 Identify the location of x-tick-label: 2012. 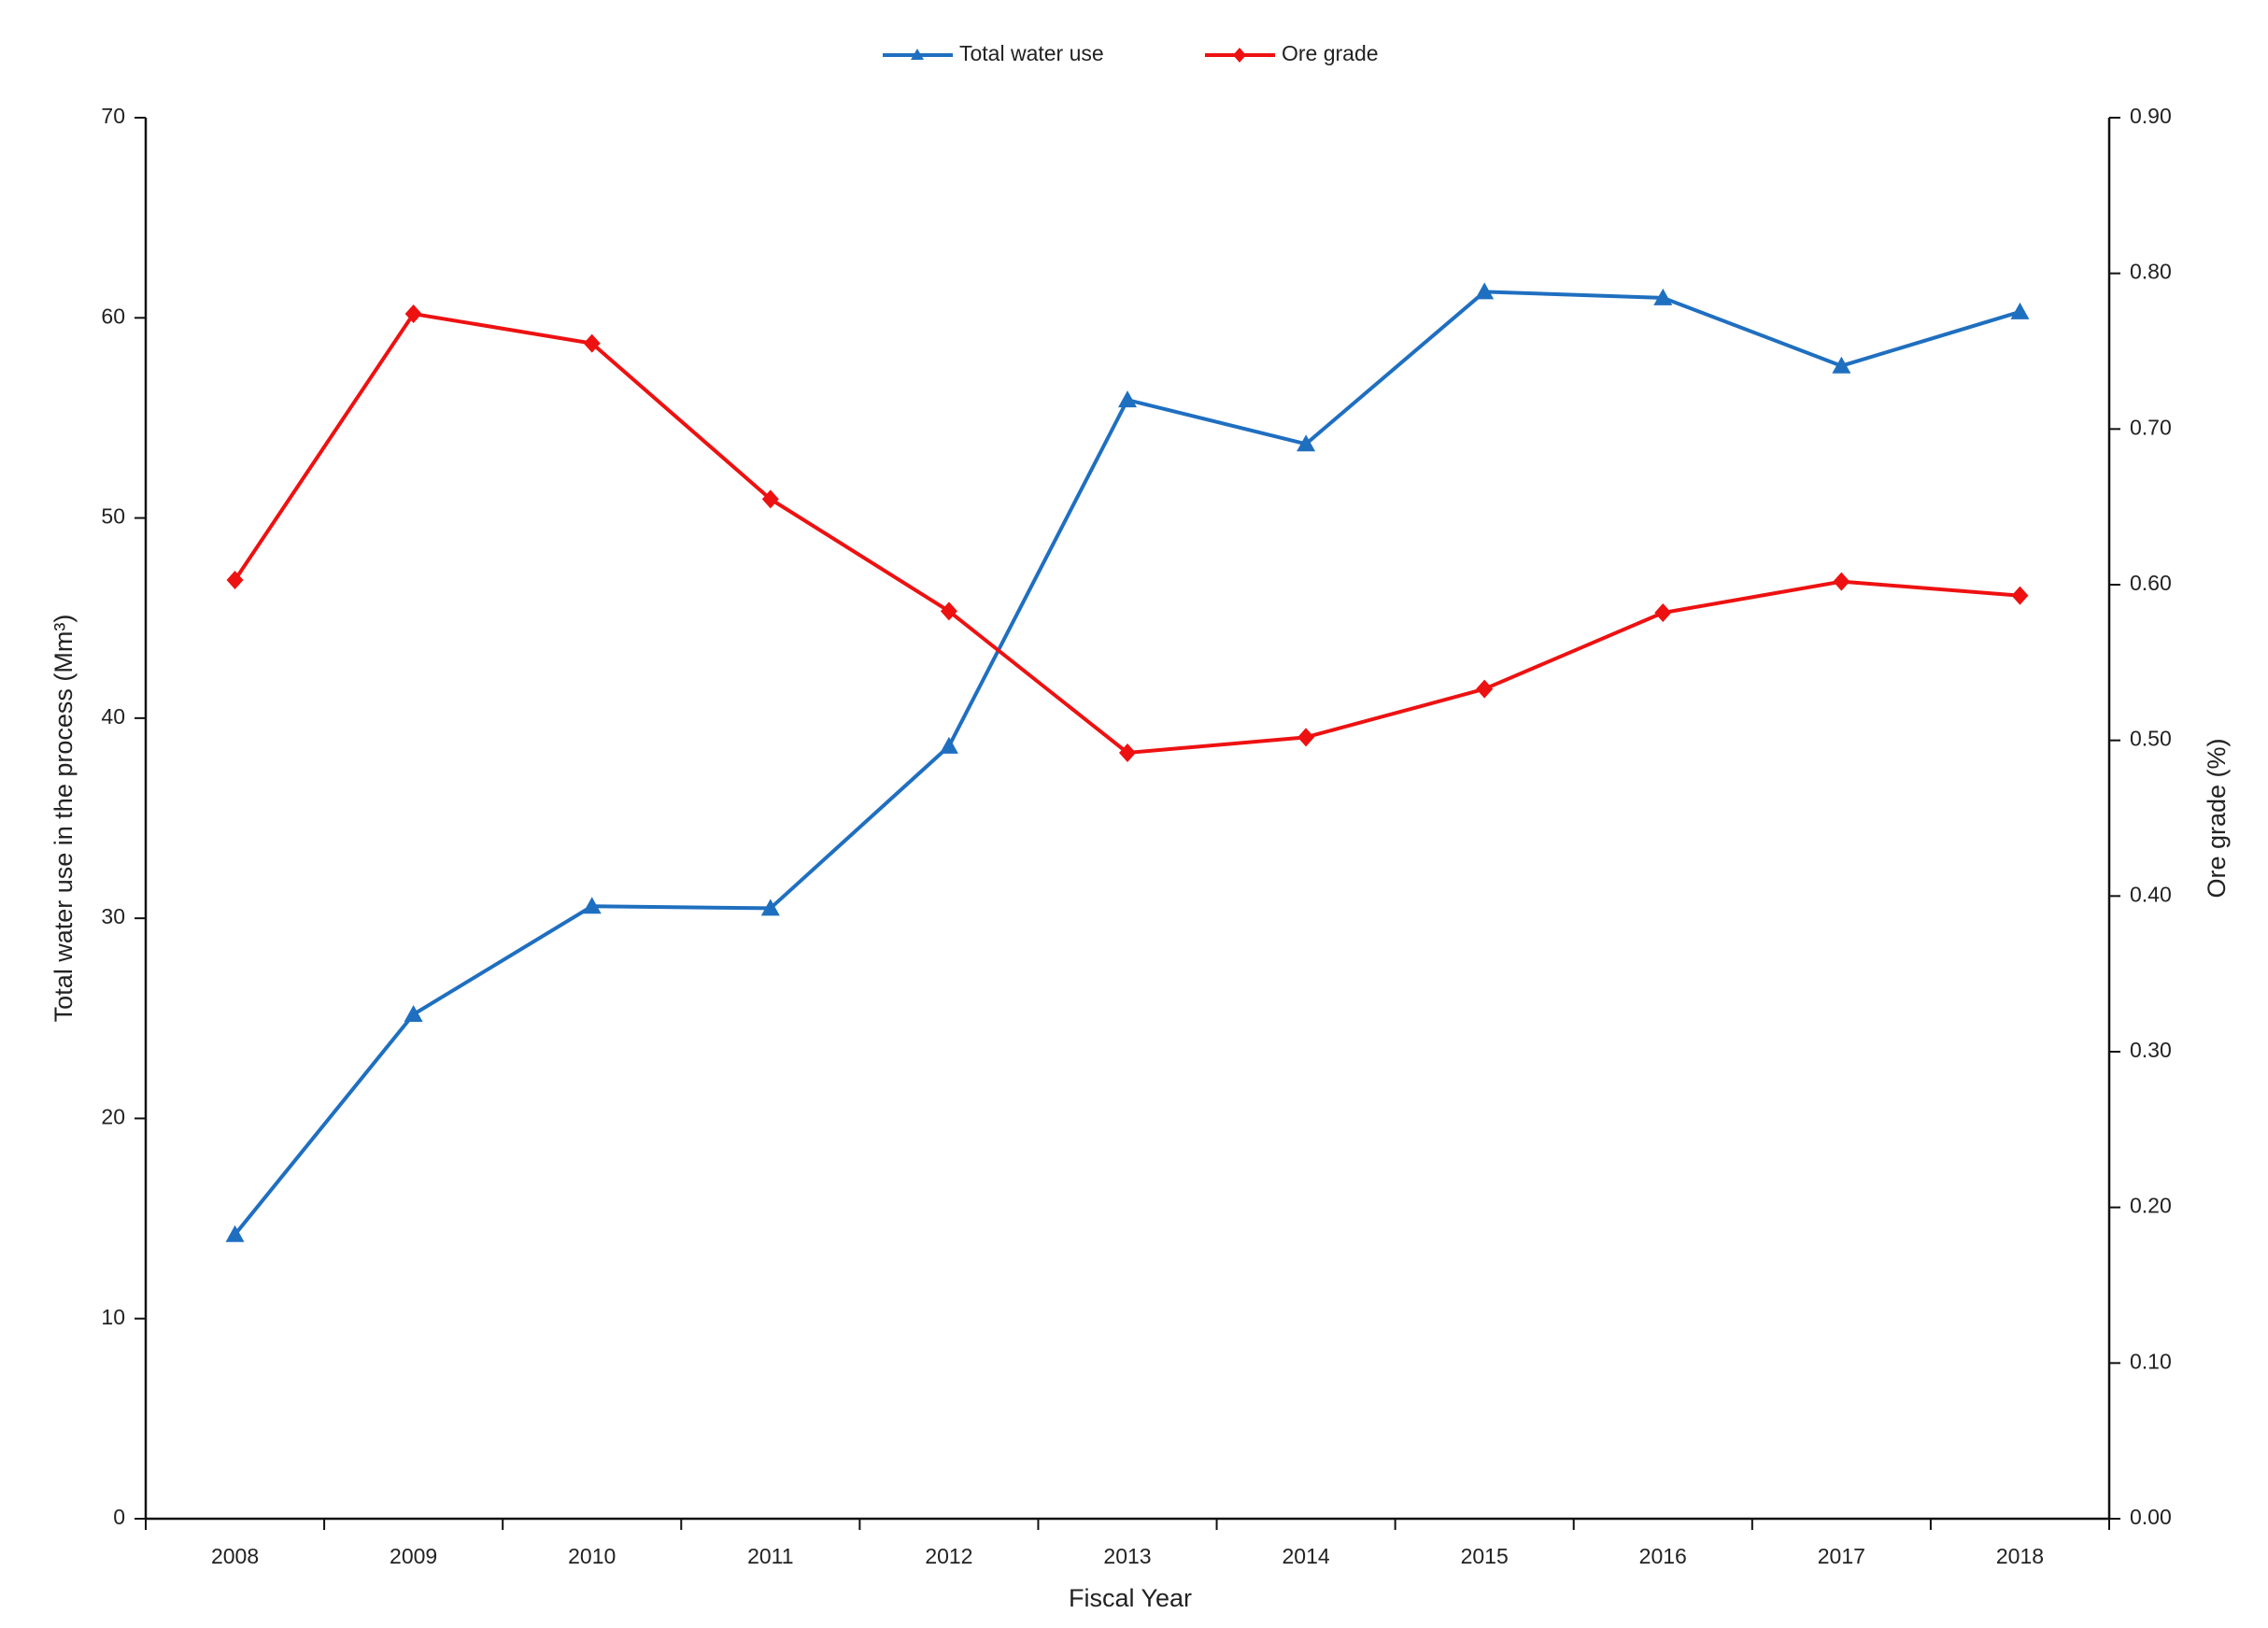
(949, 1556).